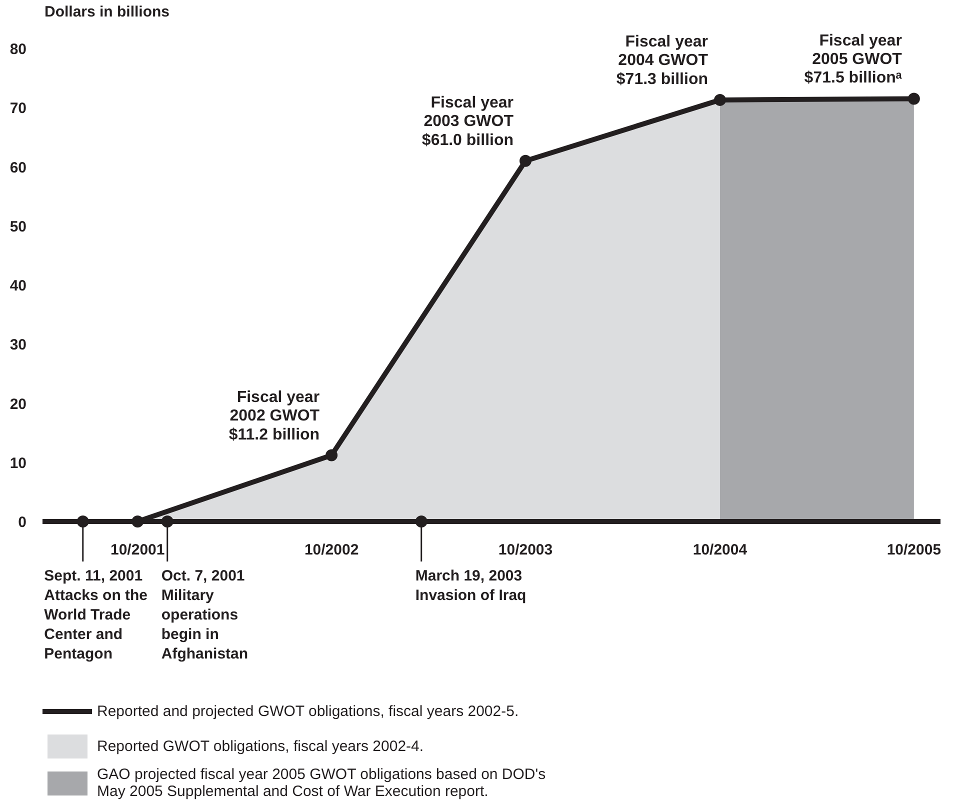 Image resolution: width=964 pixels, height=806 pixels. I want to click on y-tick-label: 10, so click(18, 463).